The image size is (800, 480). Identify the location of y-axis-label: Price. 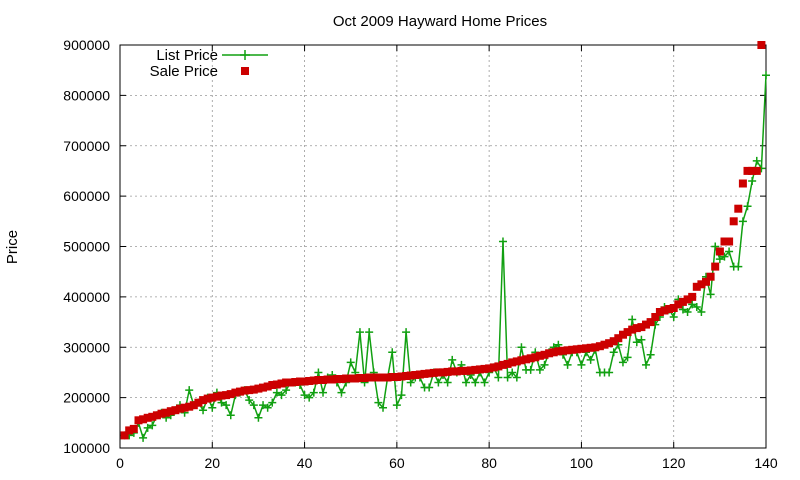
(12, 247).